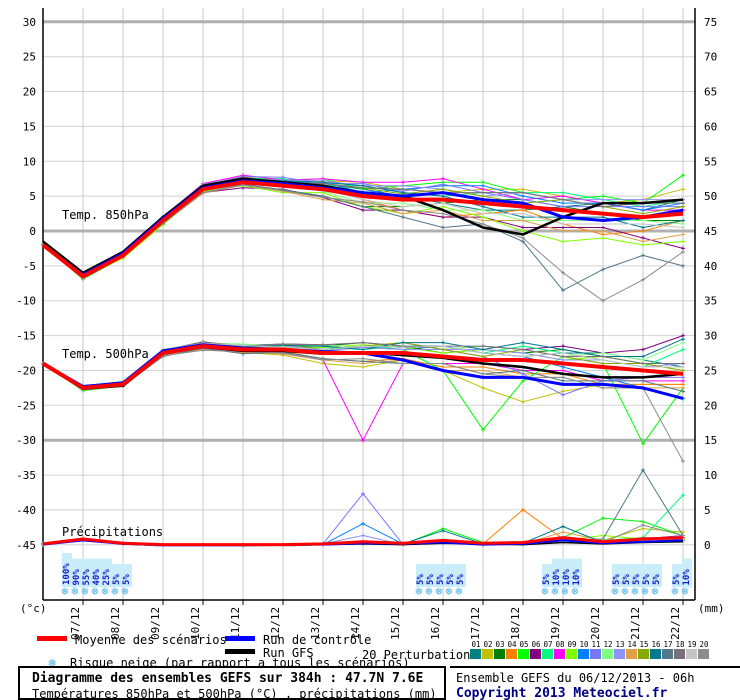 The width and height of the screenshot is (740, 700). I want to click on y-right-tick-label: 75, so click(710, 22).